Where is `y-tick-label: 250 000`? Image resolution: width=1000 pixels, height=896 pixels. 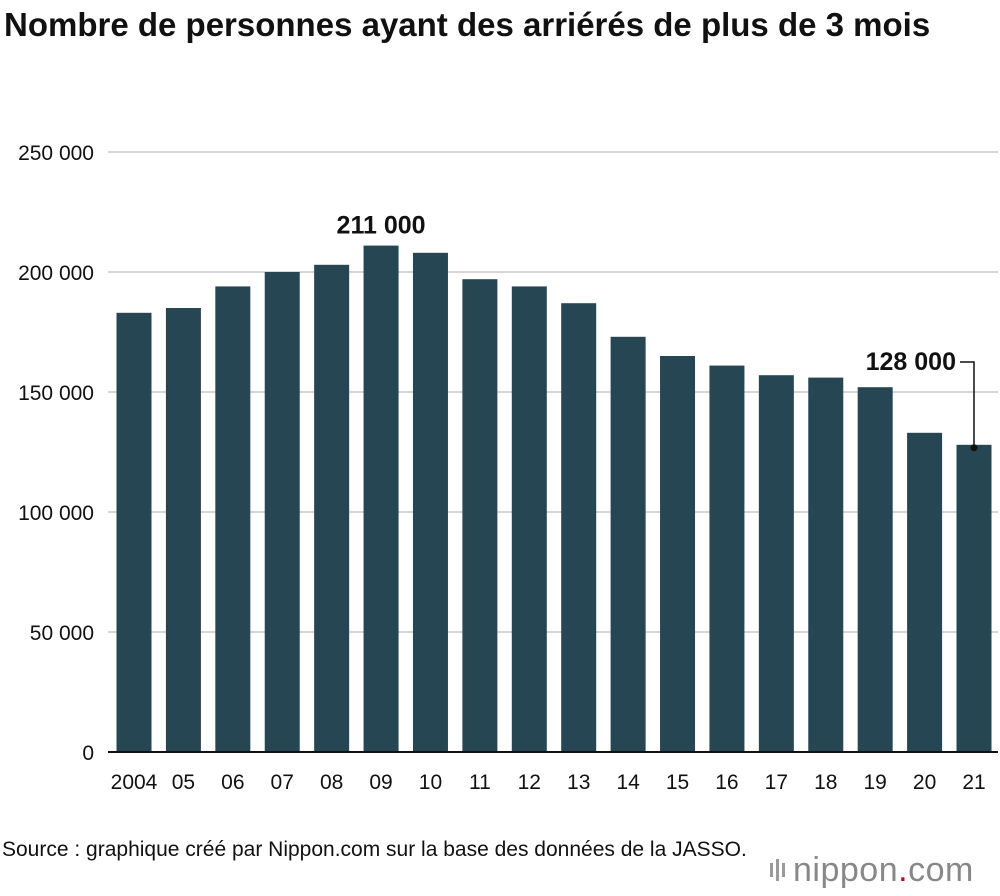 y-tick-label: 250 000 is located at coordinates (56, 153).